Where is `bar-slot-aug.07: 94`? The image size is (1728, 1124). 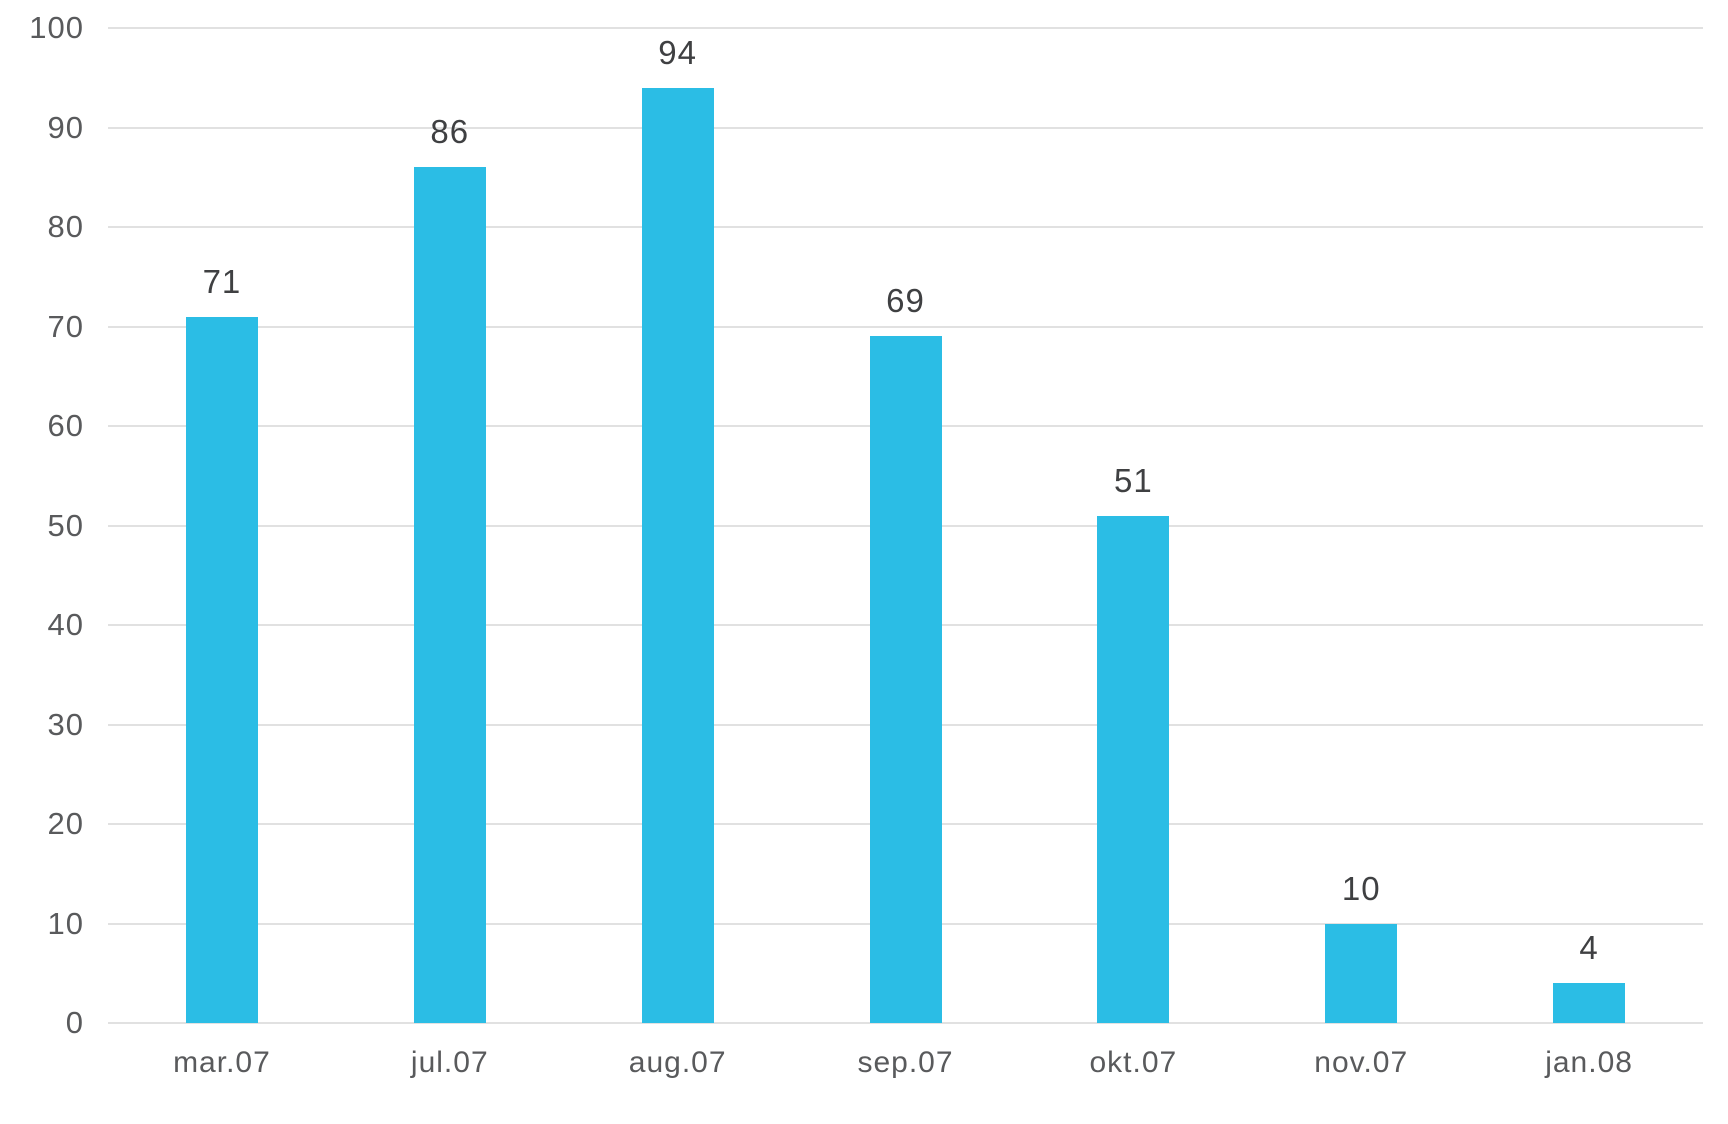 bar-slot-aug.07: 94 is located at coordinates (678, 525).